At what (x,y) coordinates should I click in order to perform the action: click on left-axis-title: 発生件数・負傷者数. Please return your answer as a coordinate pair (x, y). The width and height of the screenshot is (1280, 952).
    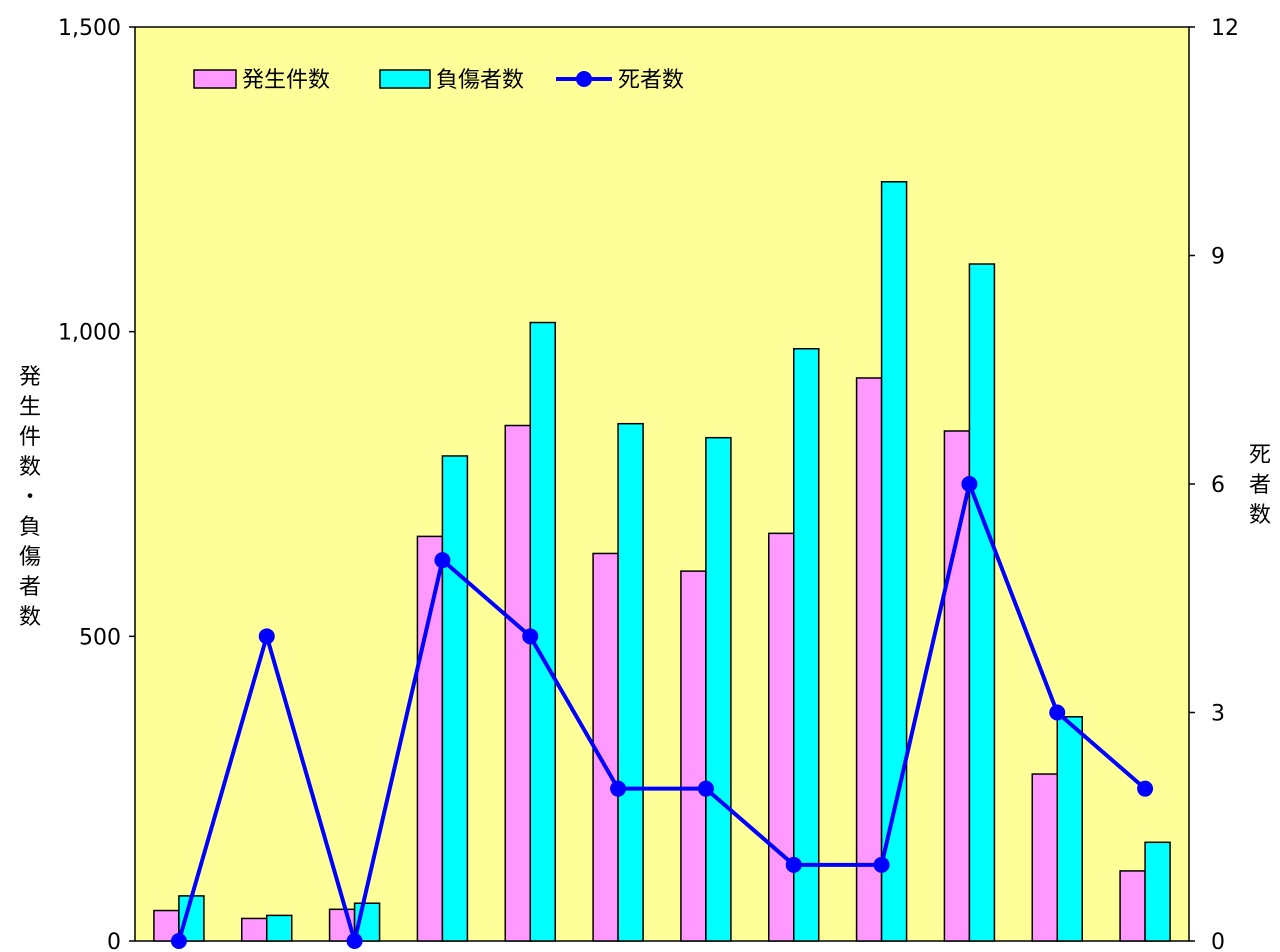
    Looking at the image, I should click on (30, 497).